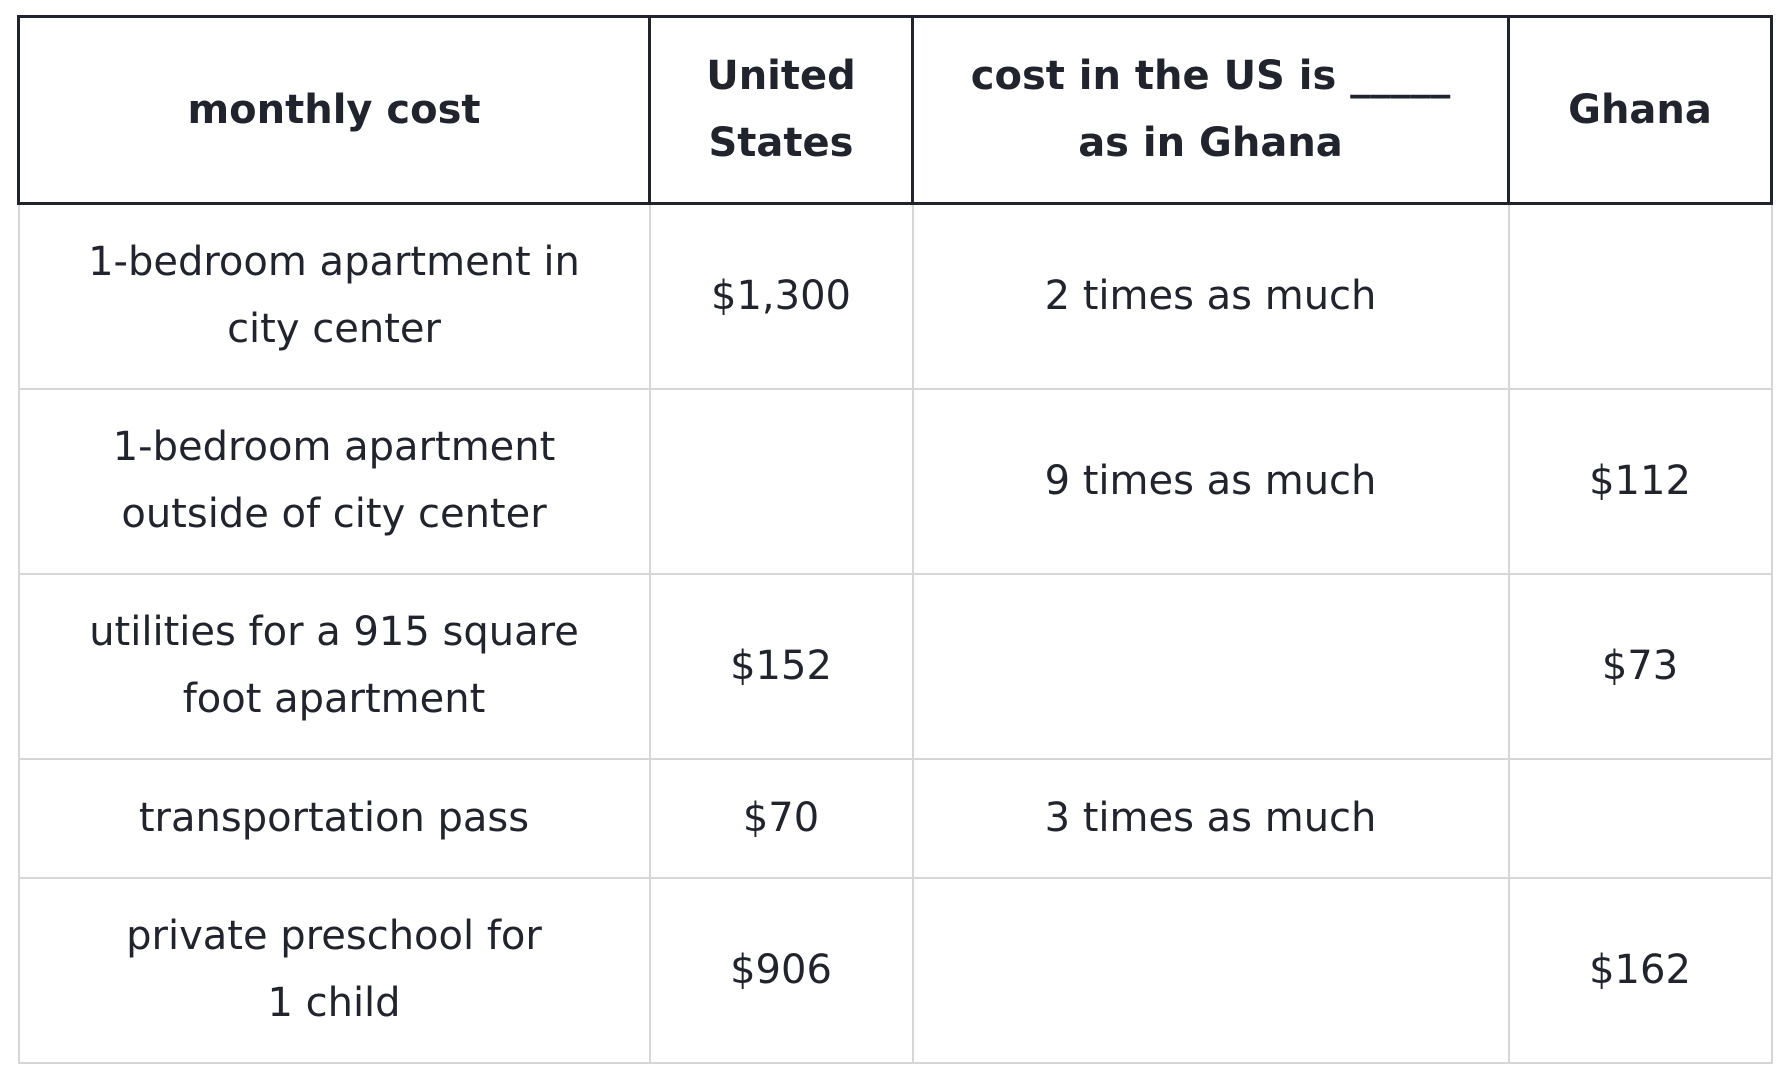 The width and height of the screenshot is (1783, 1075). What do you see at coordinates (1640, 970) in the screenshot?
I see `cell-ghana: $162` at bounding box center [1640, 970].